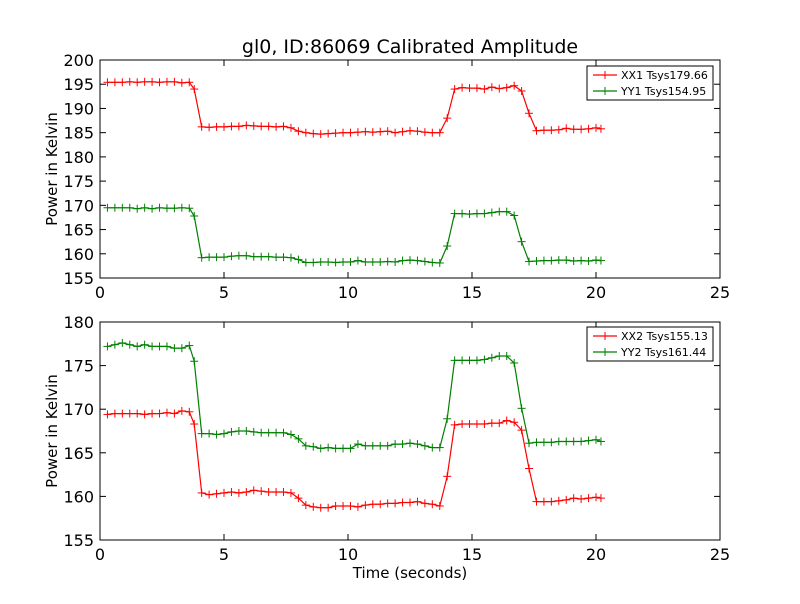 Image resolution: width=800 pixels, height=604 pixels. Describe the element at coordinates (78, 254) in the screenshot. I see `y-tick-label: 160` at that location.